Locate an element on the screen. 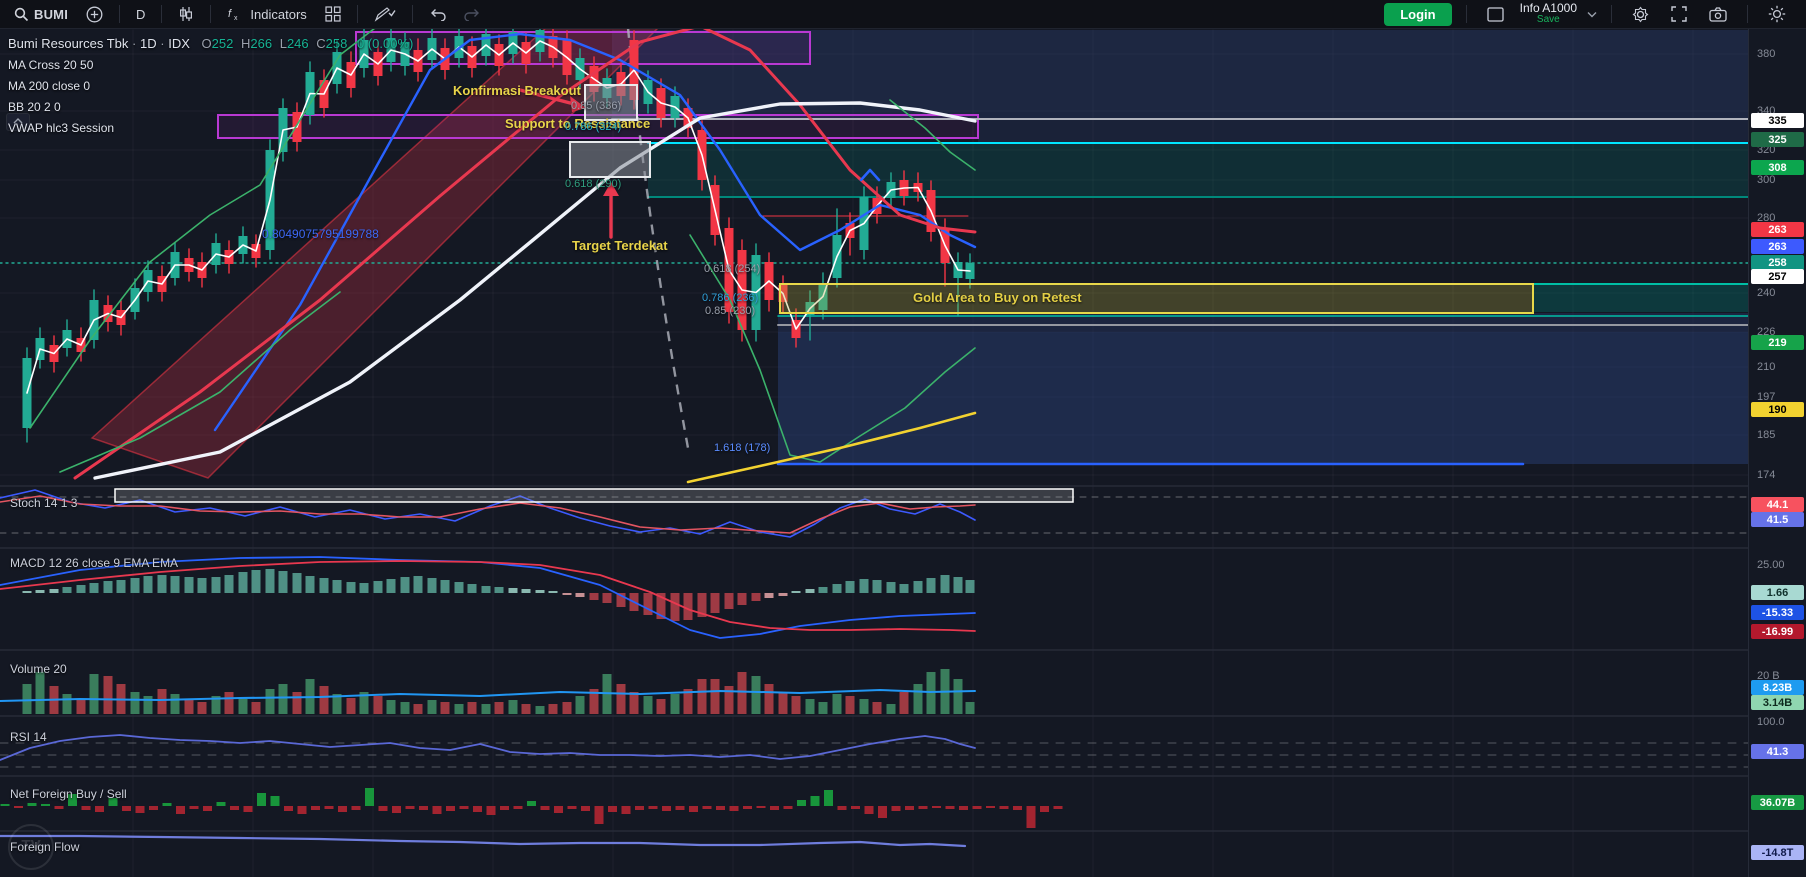 The height and width of the screenshot is (877, 1806). pen-check-icon is located at coordinates (385, 14).